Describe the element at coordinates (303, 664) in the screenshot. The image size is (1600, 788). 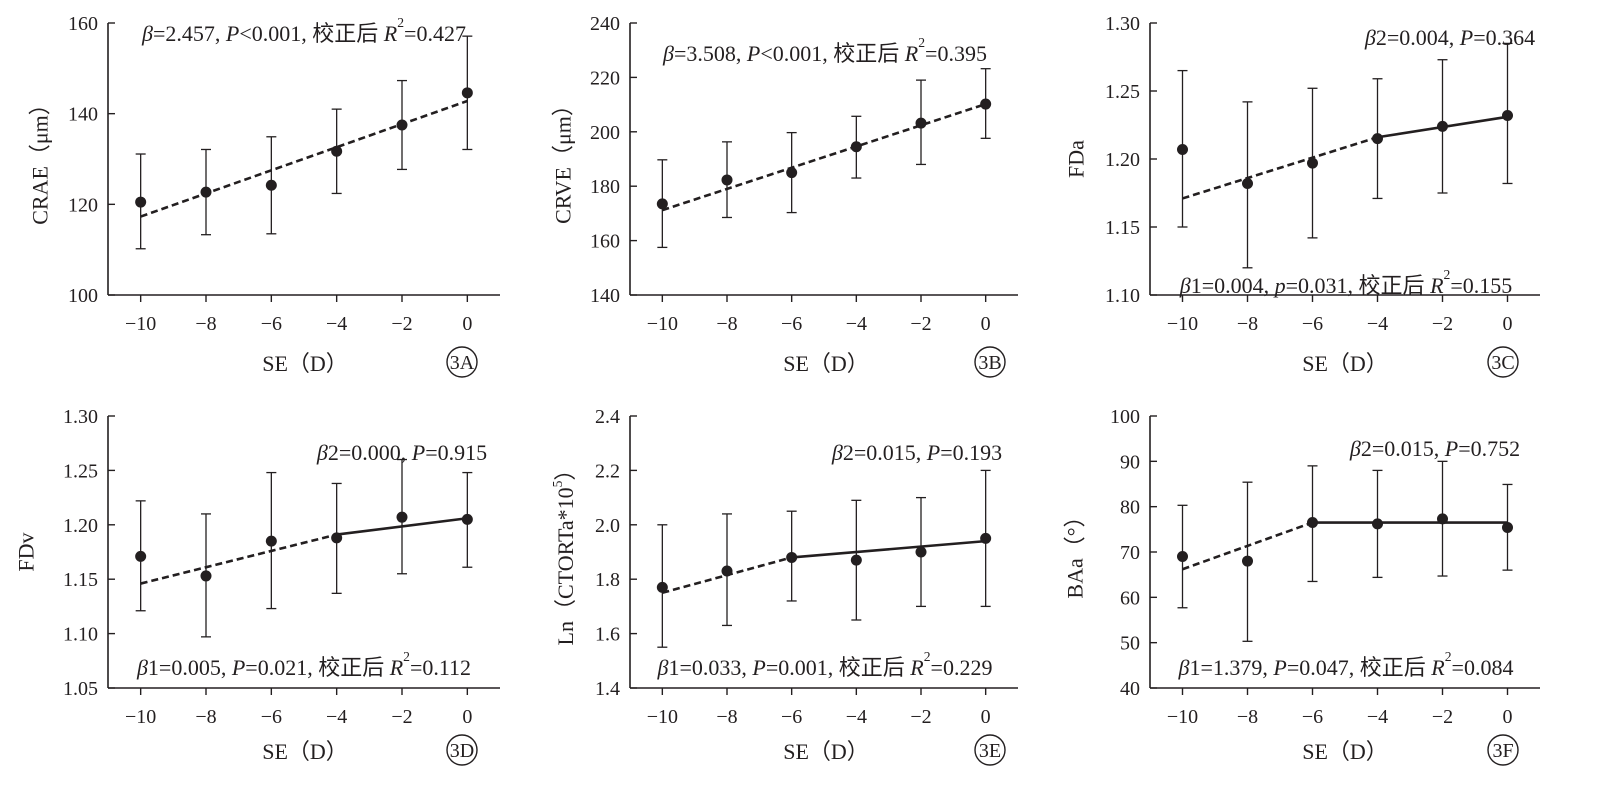
I see `stat-annotation: β1=0.005, P=0.021, 校正后 R2=0.112` at that location.